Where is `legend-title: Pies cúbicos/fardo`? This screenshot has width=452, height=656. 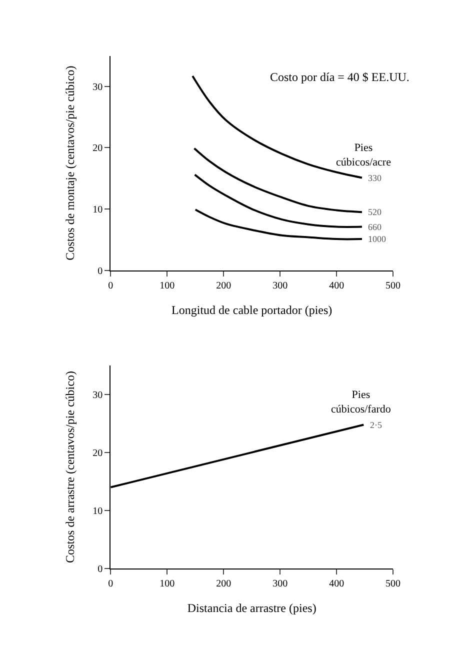 legend-title: Pies cúbicos/fardo is located at coordinates (361, 402).